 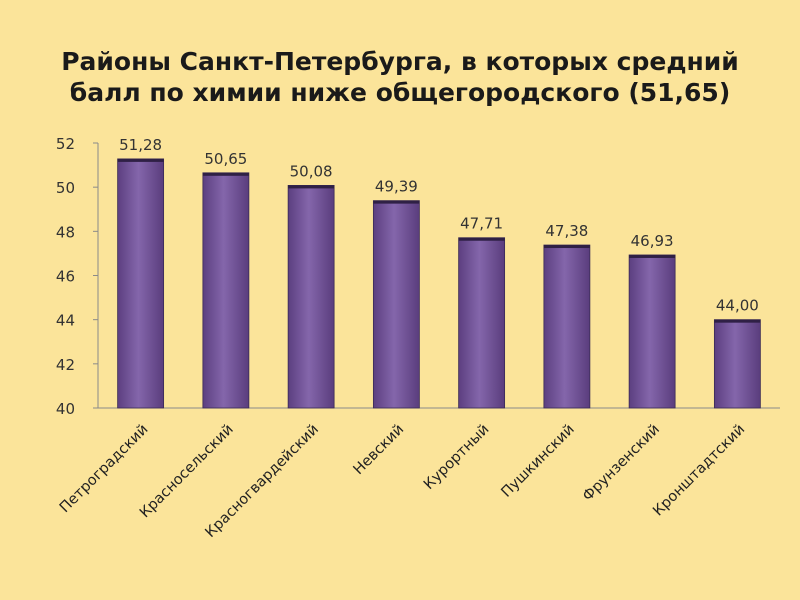 What do you see at coordinates (481, 224) in the screenshot?
I see `data-label: 47,71` at bounding box center [481, 224].